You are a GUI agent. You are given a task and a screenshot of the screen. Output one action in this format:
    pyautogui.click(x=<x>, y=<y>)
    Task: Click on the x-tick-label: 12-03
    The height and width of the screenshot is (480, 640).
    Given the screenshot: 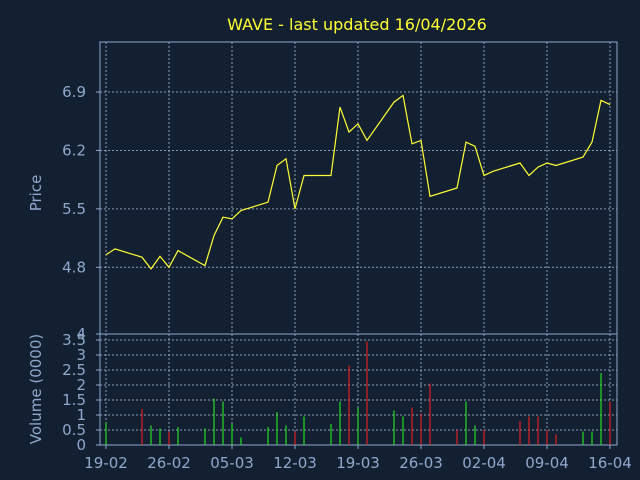 What is the action you would take?
    pyautogui.click(x=295, y=463)
    